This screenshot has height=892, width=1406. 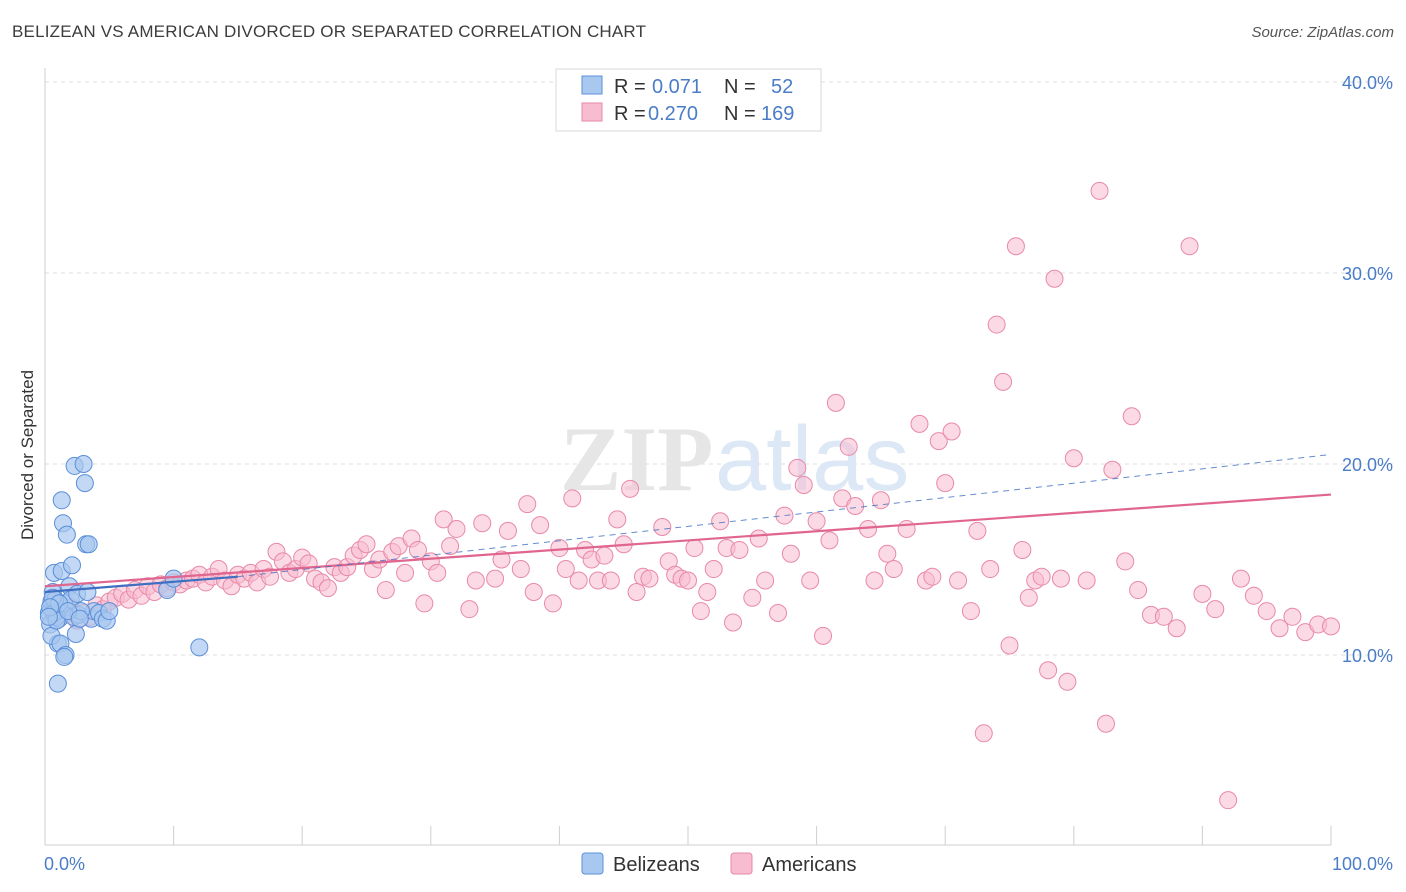 I want to click on source-label: Source: ZipAtlas.com, so click(x=1322, y=32).